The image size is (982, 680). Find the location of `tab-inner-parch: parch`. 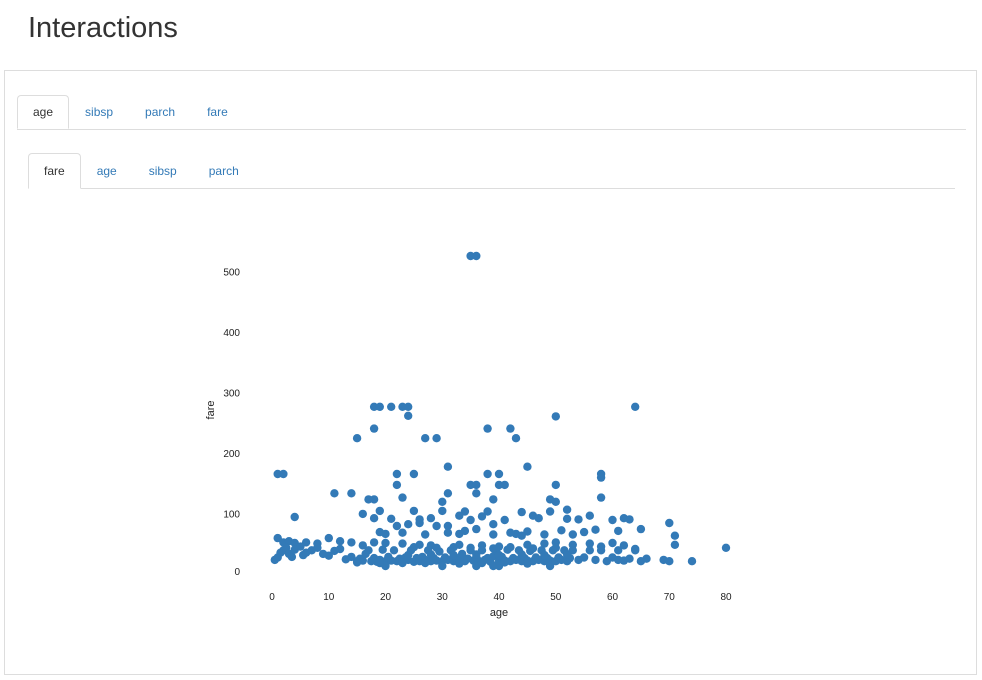

tab-inner-parch: parch is located at coordinates (223, 171).